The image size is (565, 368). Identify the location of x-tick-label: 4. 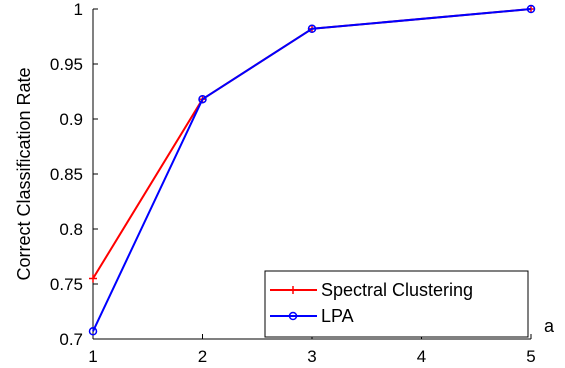
(421, 356).